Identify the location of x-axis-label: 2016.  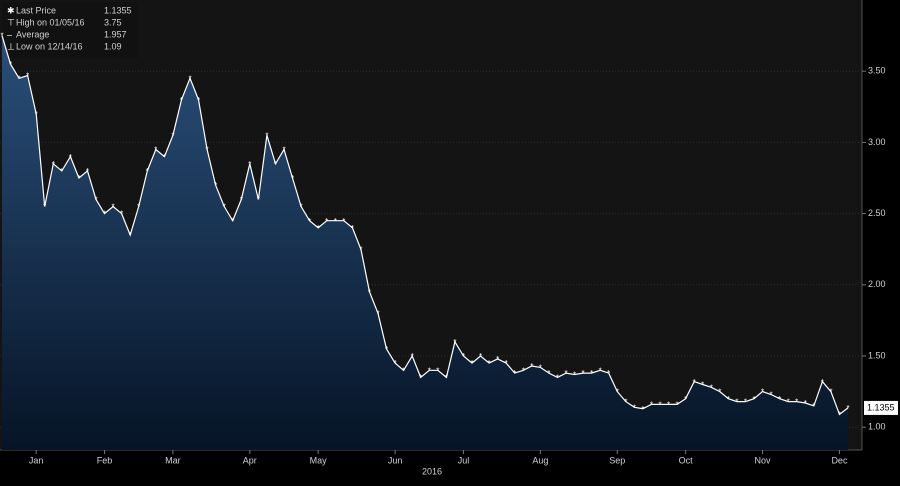
(432, 471).